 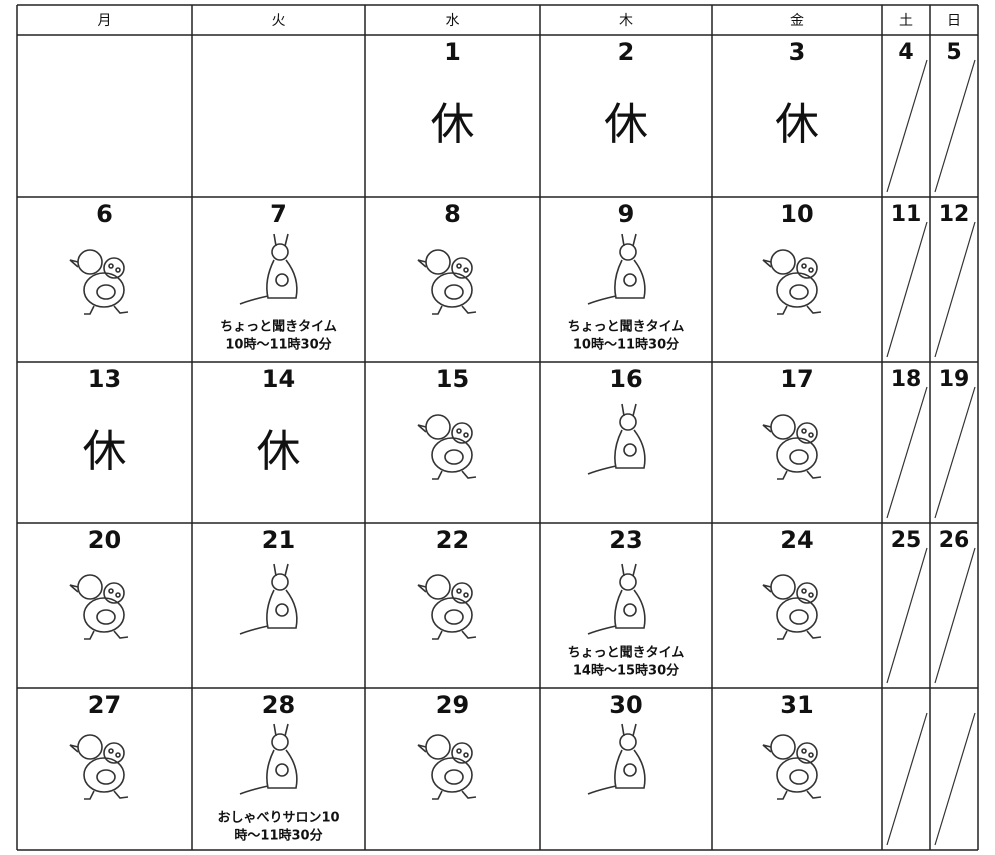 I want to click on day-number: 16, so click(x=625, y=379).